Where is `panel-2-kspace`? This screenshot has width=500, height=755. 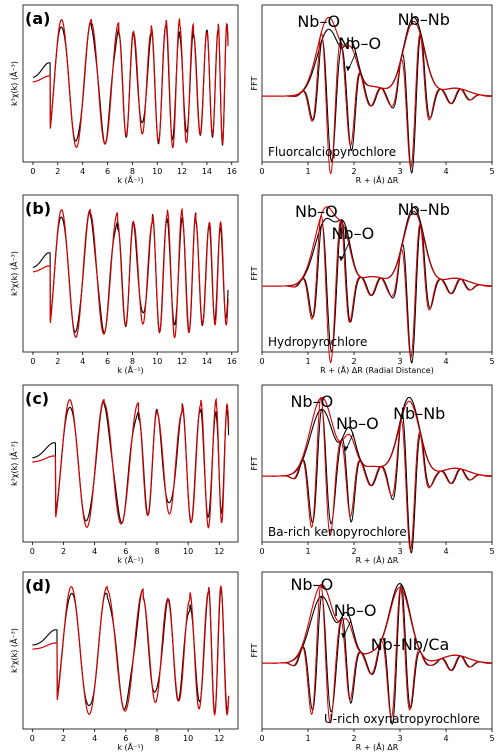 panel-2-kspace is located at coordinates (130, 274).